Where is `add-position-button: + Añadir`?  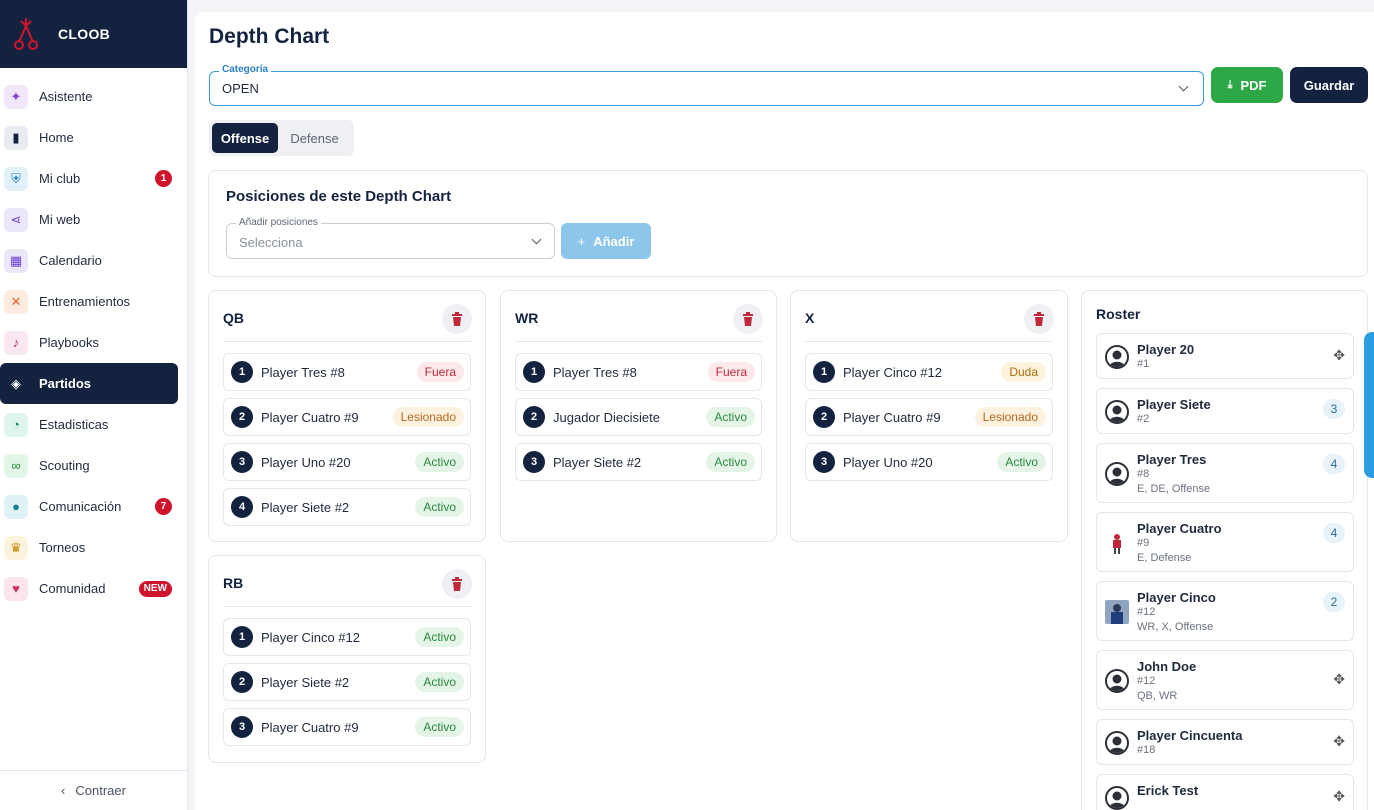
add-position-button: + Añadir is located at coordinates (606, 241).